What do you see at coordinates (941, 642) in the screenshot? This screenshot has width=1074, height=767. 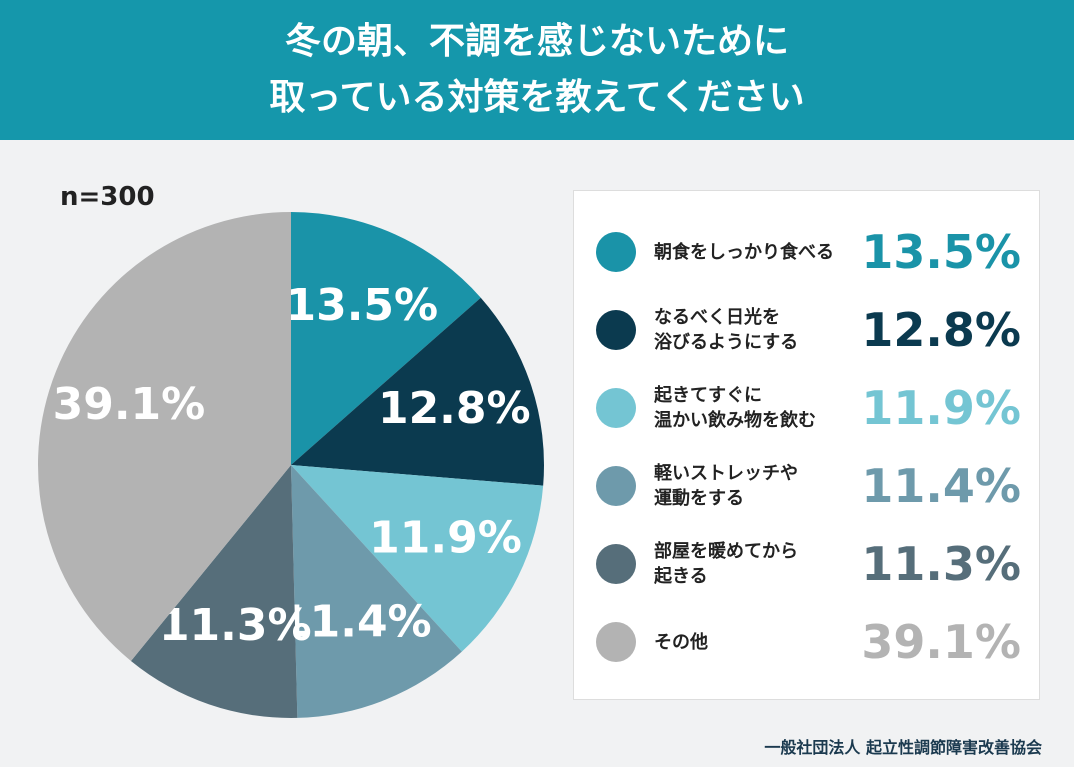 I see `legend-value: 39.1%` at bounding box center [941, 642].